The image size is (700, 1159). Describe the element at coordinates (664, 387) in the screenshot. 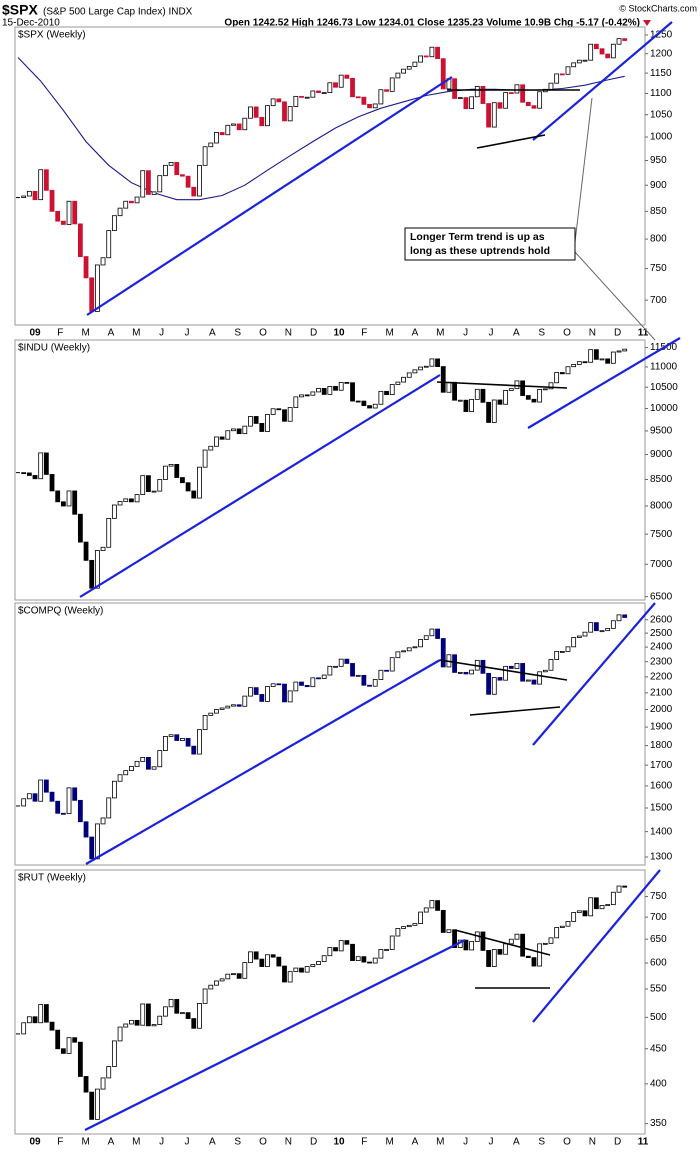

I see `y-tick-label: 10500` at that location.